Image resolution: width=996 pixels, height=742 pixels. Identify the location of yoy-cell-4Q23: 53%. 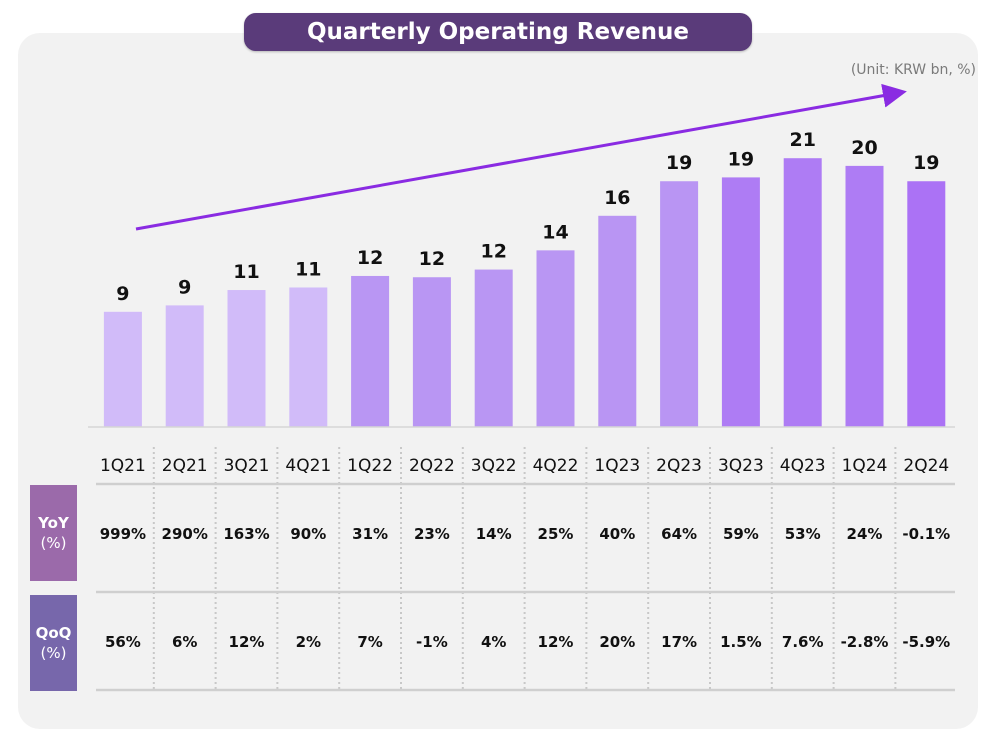
(803, 534).